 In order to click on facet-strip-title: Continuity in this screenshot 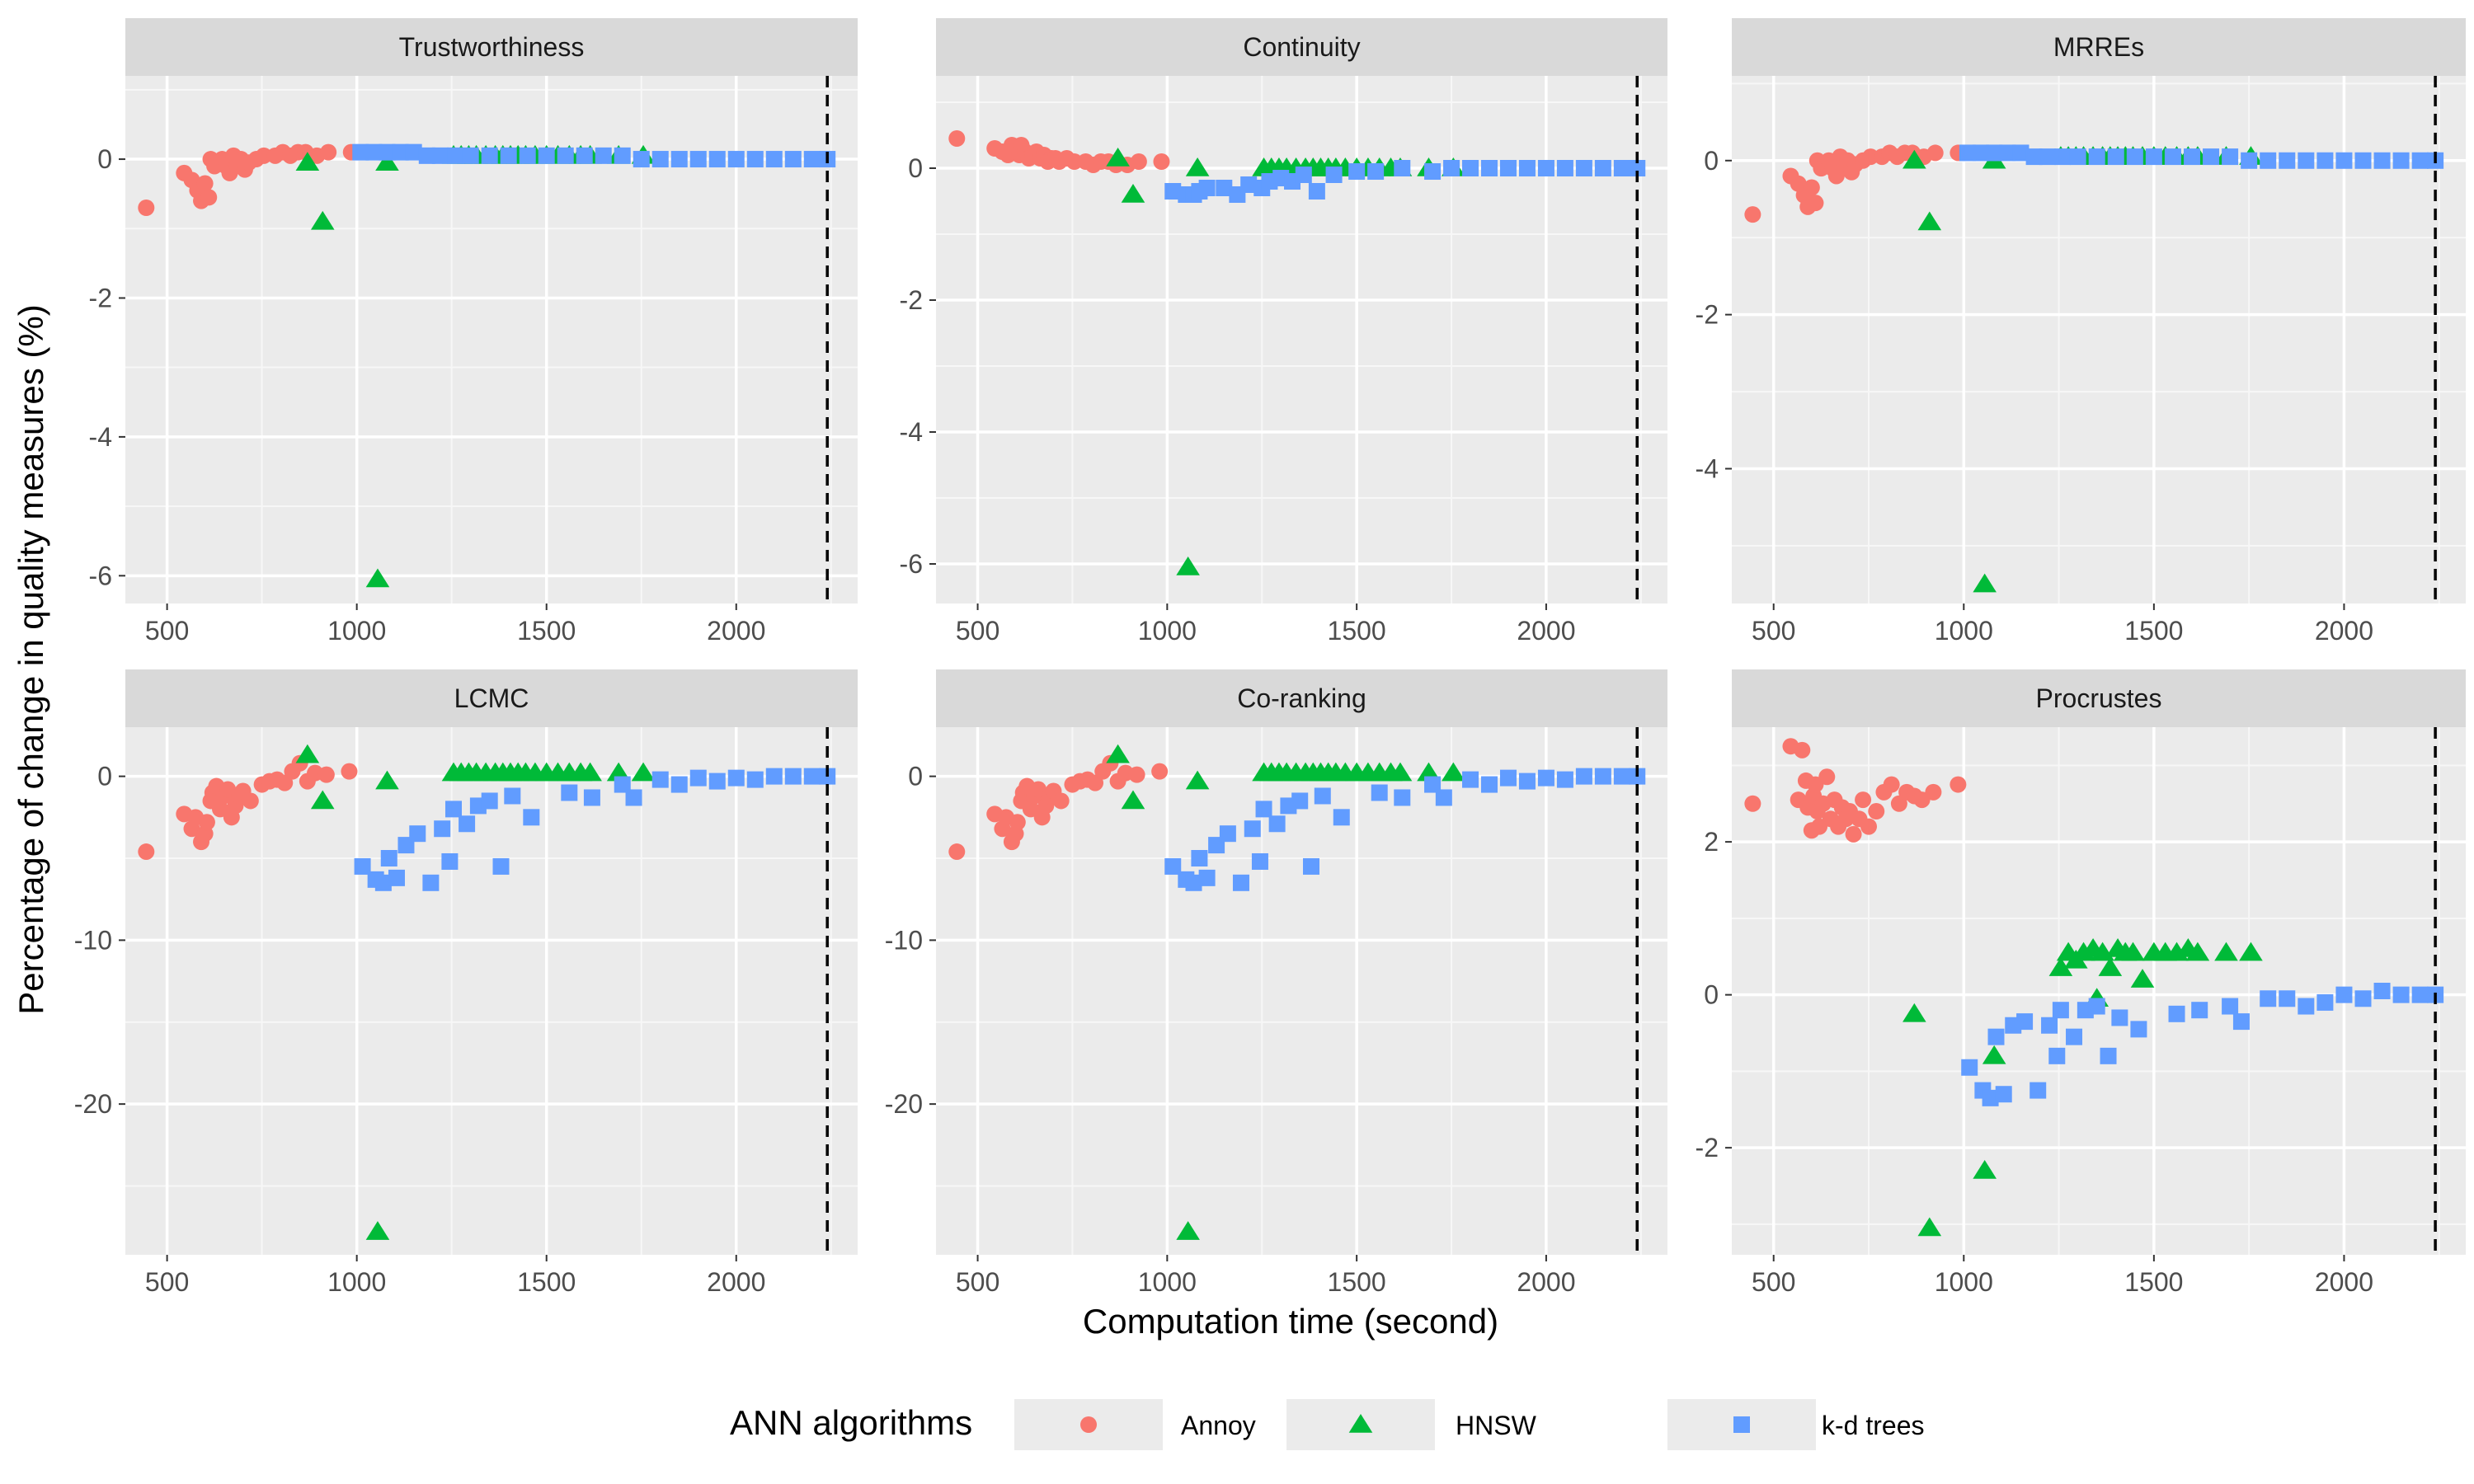, I will do `click(1301, 47)`.